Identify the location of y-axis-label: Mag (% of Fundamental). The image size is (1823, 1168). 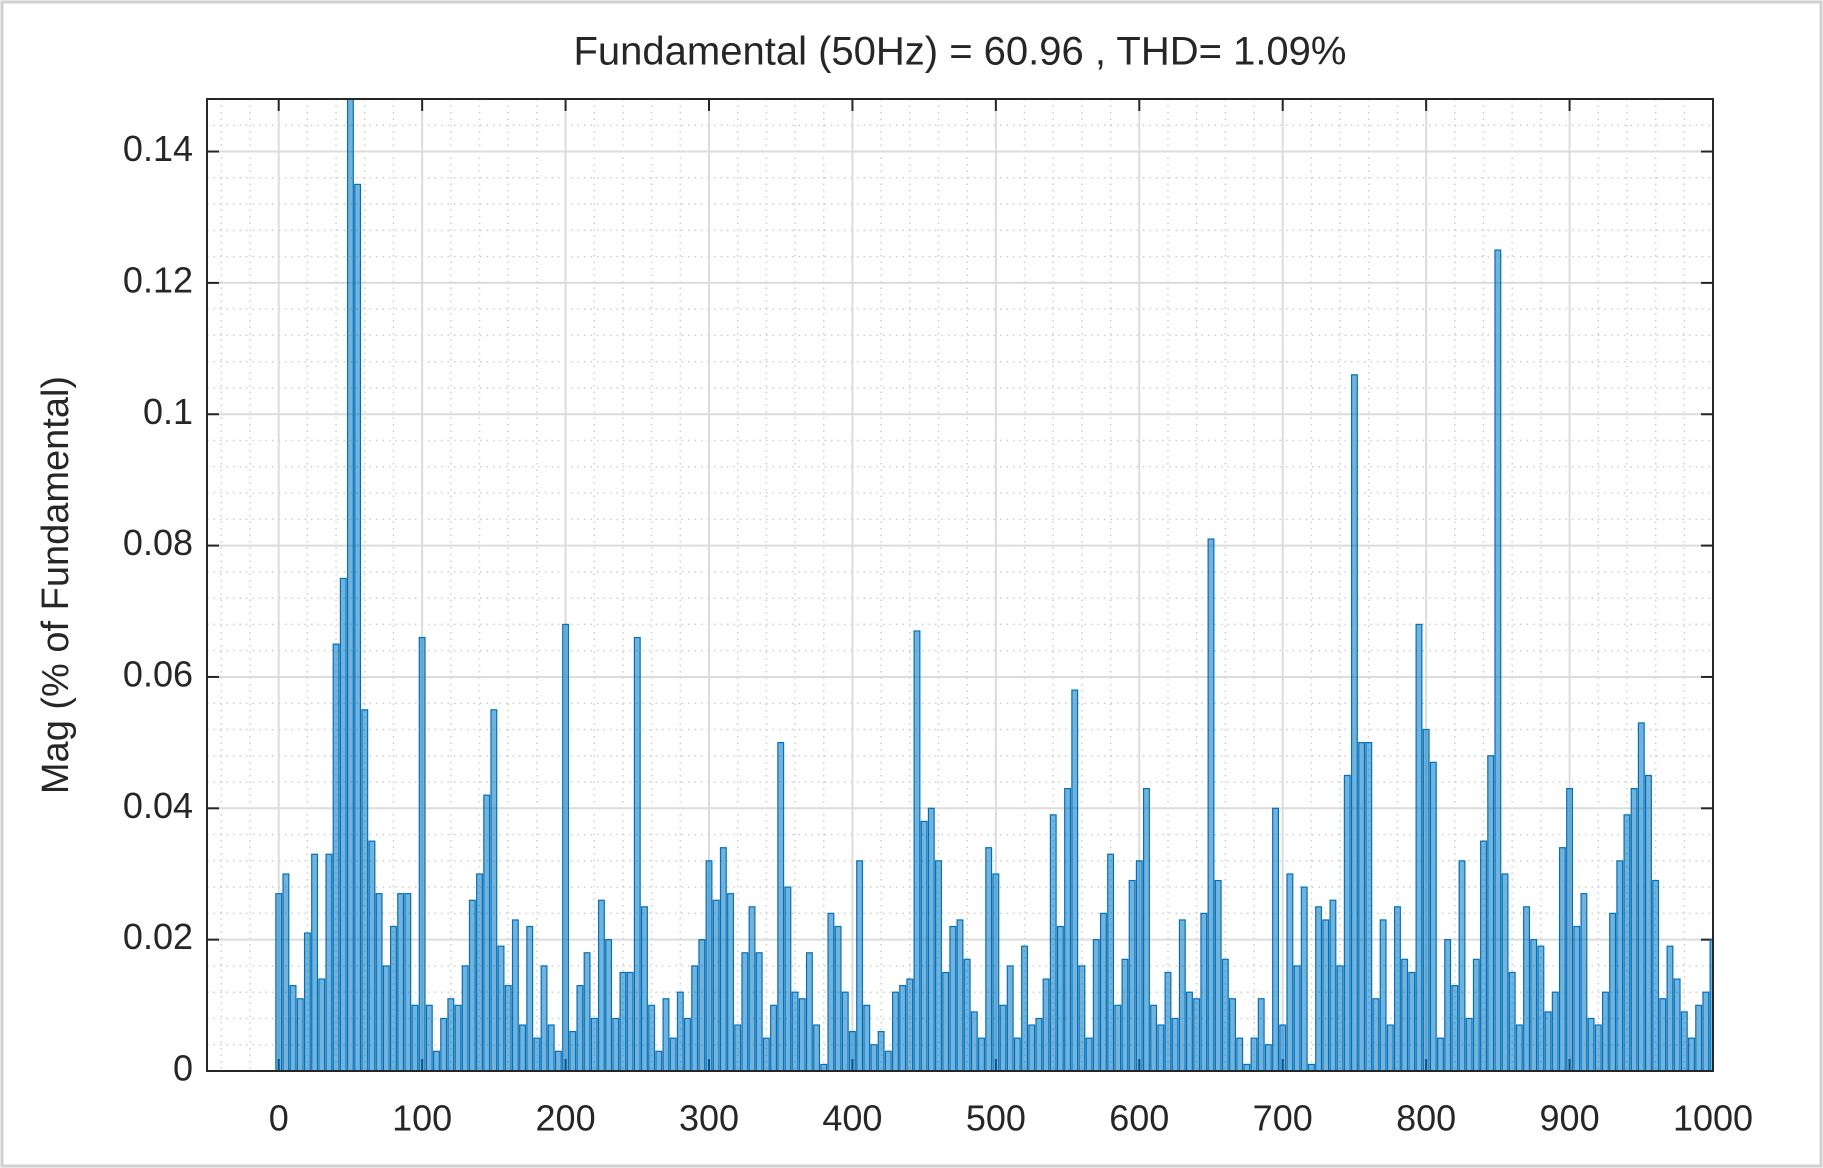
(56, 585).